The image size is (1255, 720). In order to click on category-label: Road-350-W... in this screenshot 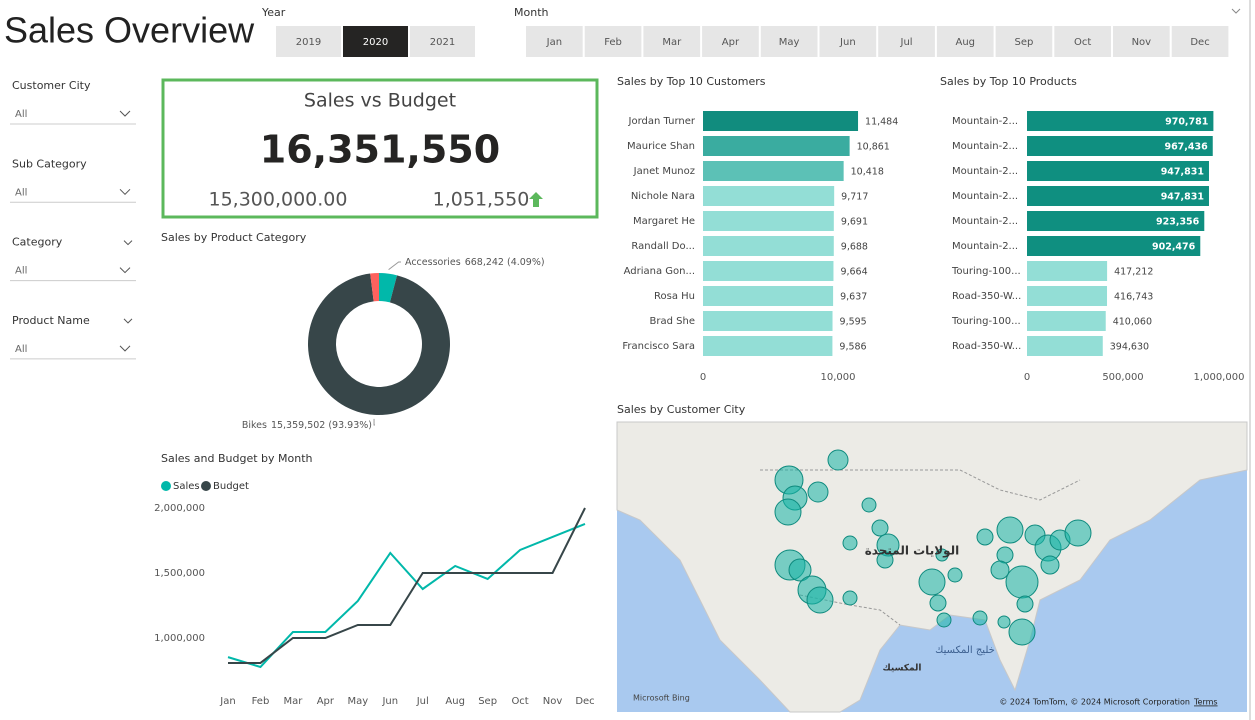, I will do `click(986, 296)`.